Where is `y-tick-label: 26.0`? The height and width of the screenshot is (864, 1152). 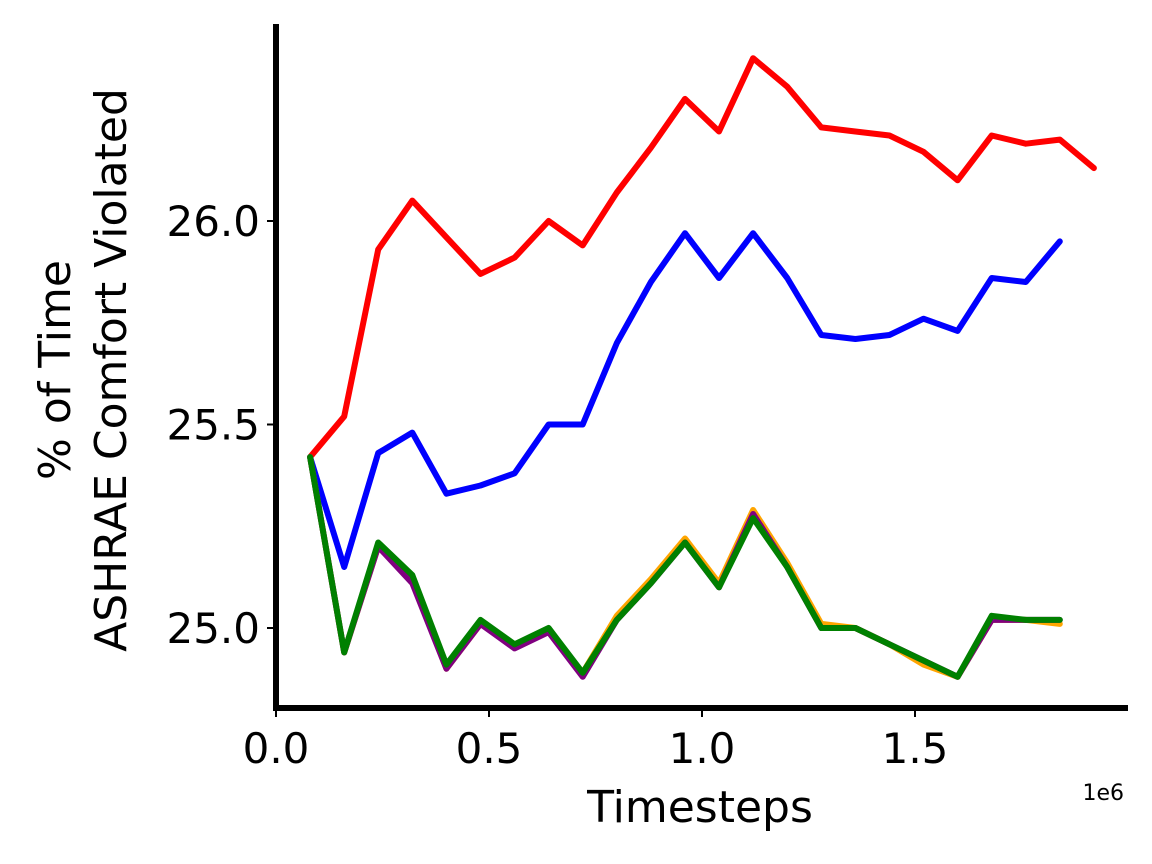 y-tick-label: 26.0 is located at coordinates (213, 221).